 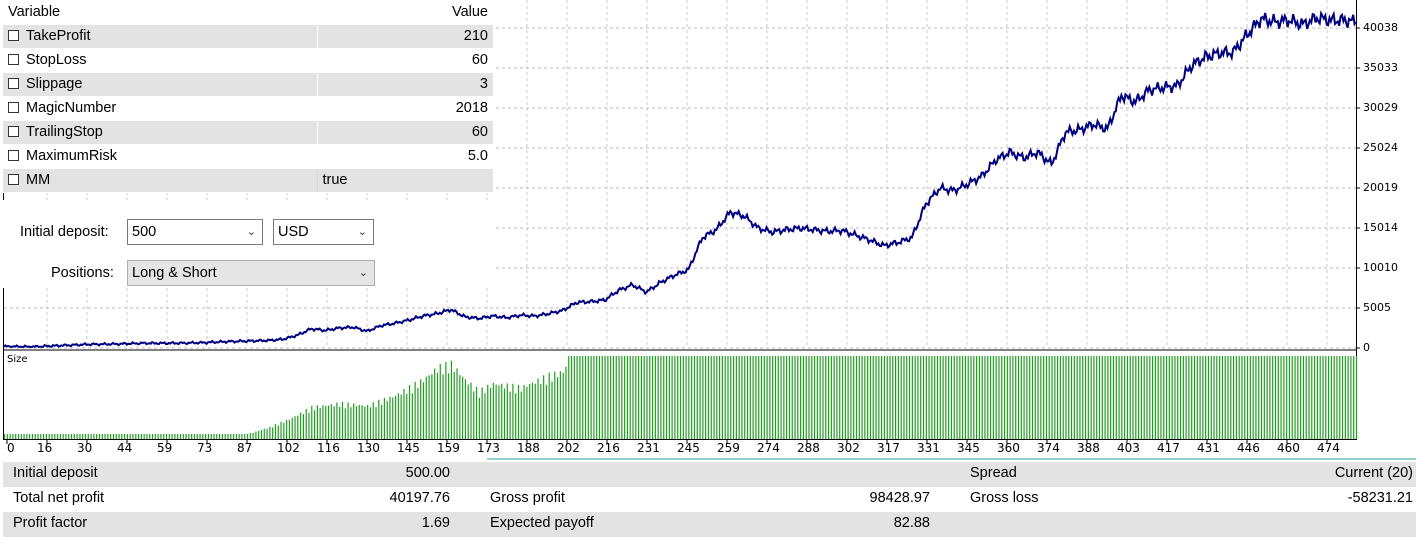 What do you see at coordinates (1380, 147) in the screenshot?
I see `y-tick-label: 25024` at bounding box center [1380, 147].